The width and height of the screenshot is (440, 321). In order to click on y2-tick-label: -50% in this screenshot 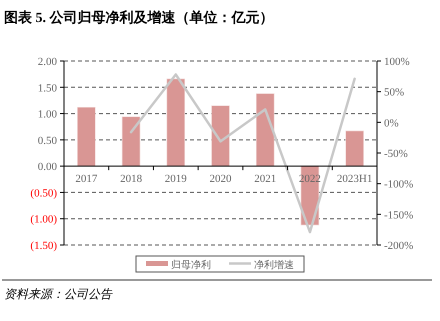, I will do `click(396, 154)`.